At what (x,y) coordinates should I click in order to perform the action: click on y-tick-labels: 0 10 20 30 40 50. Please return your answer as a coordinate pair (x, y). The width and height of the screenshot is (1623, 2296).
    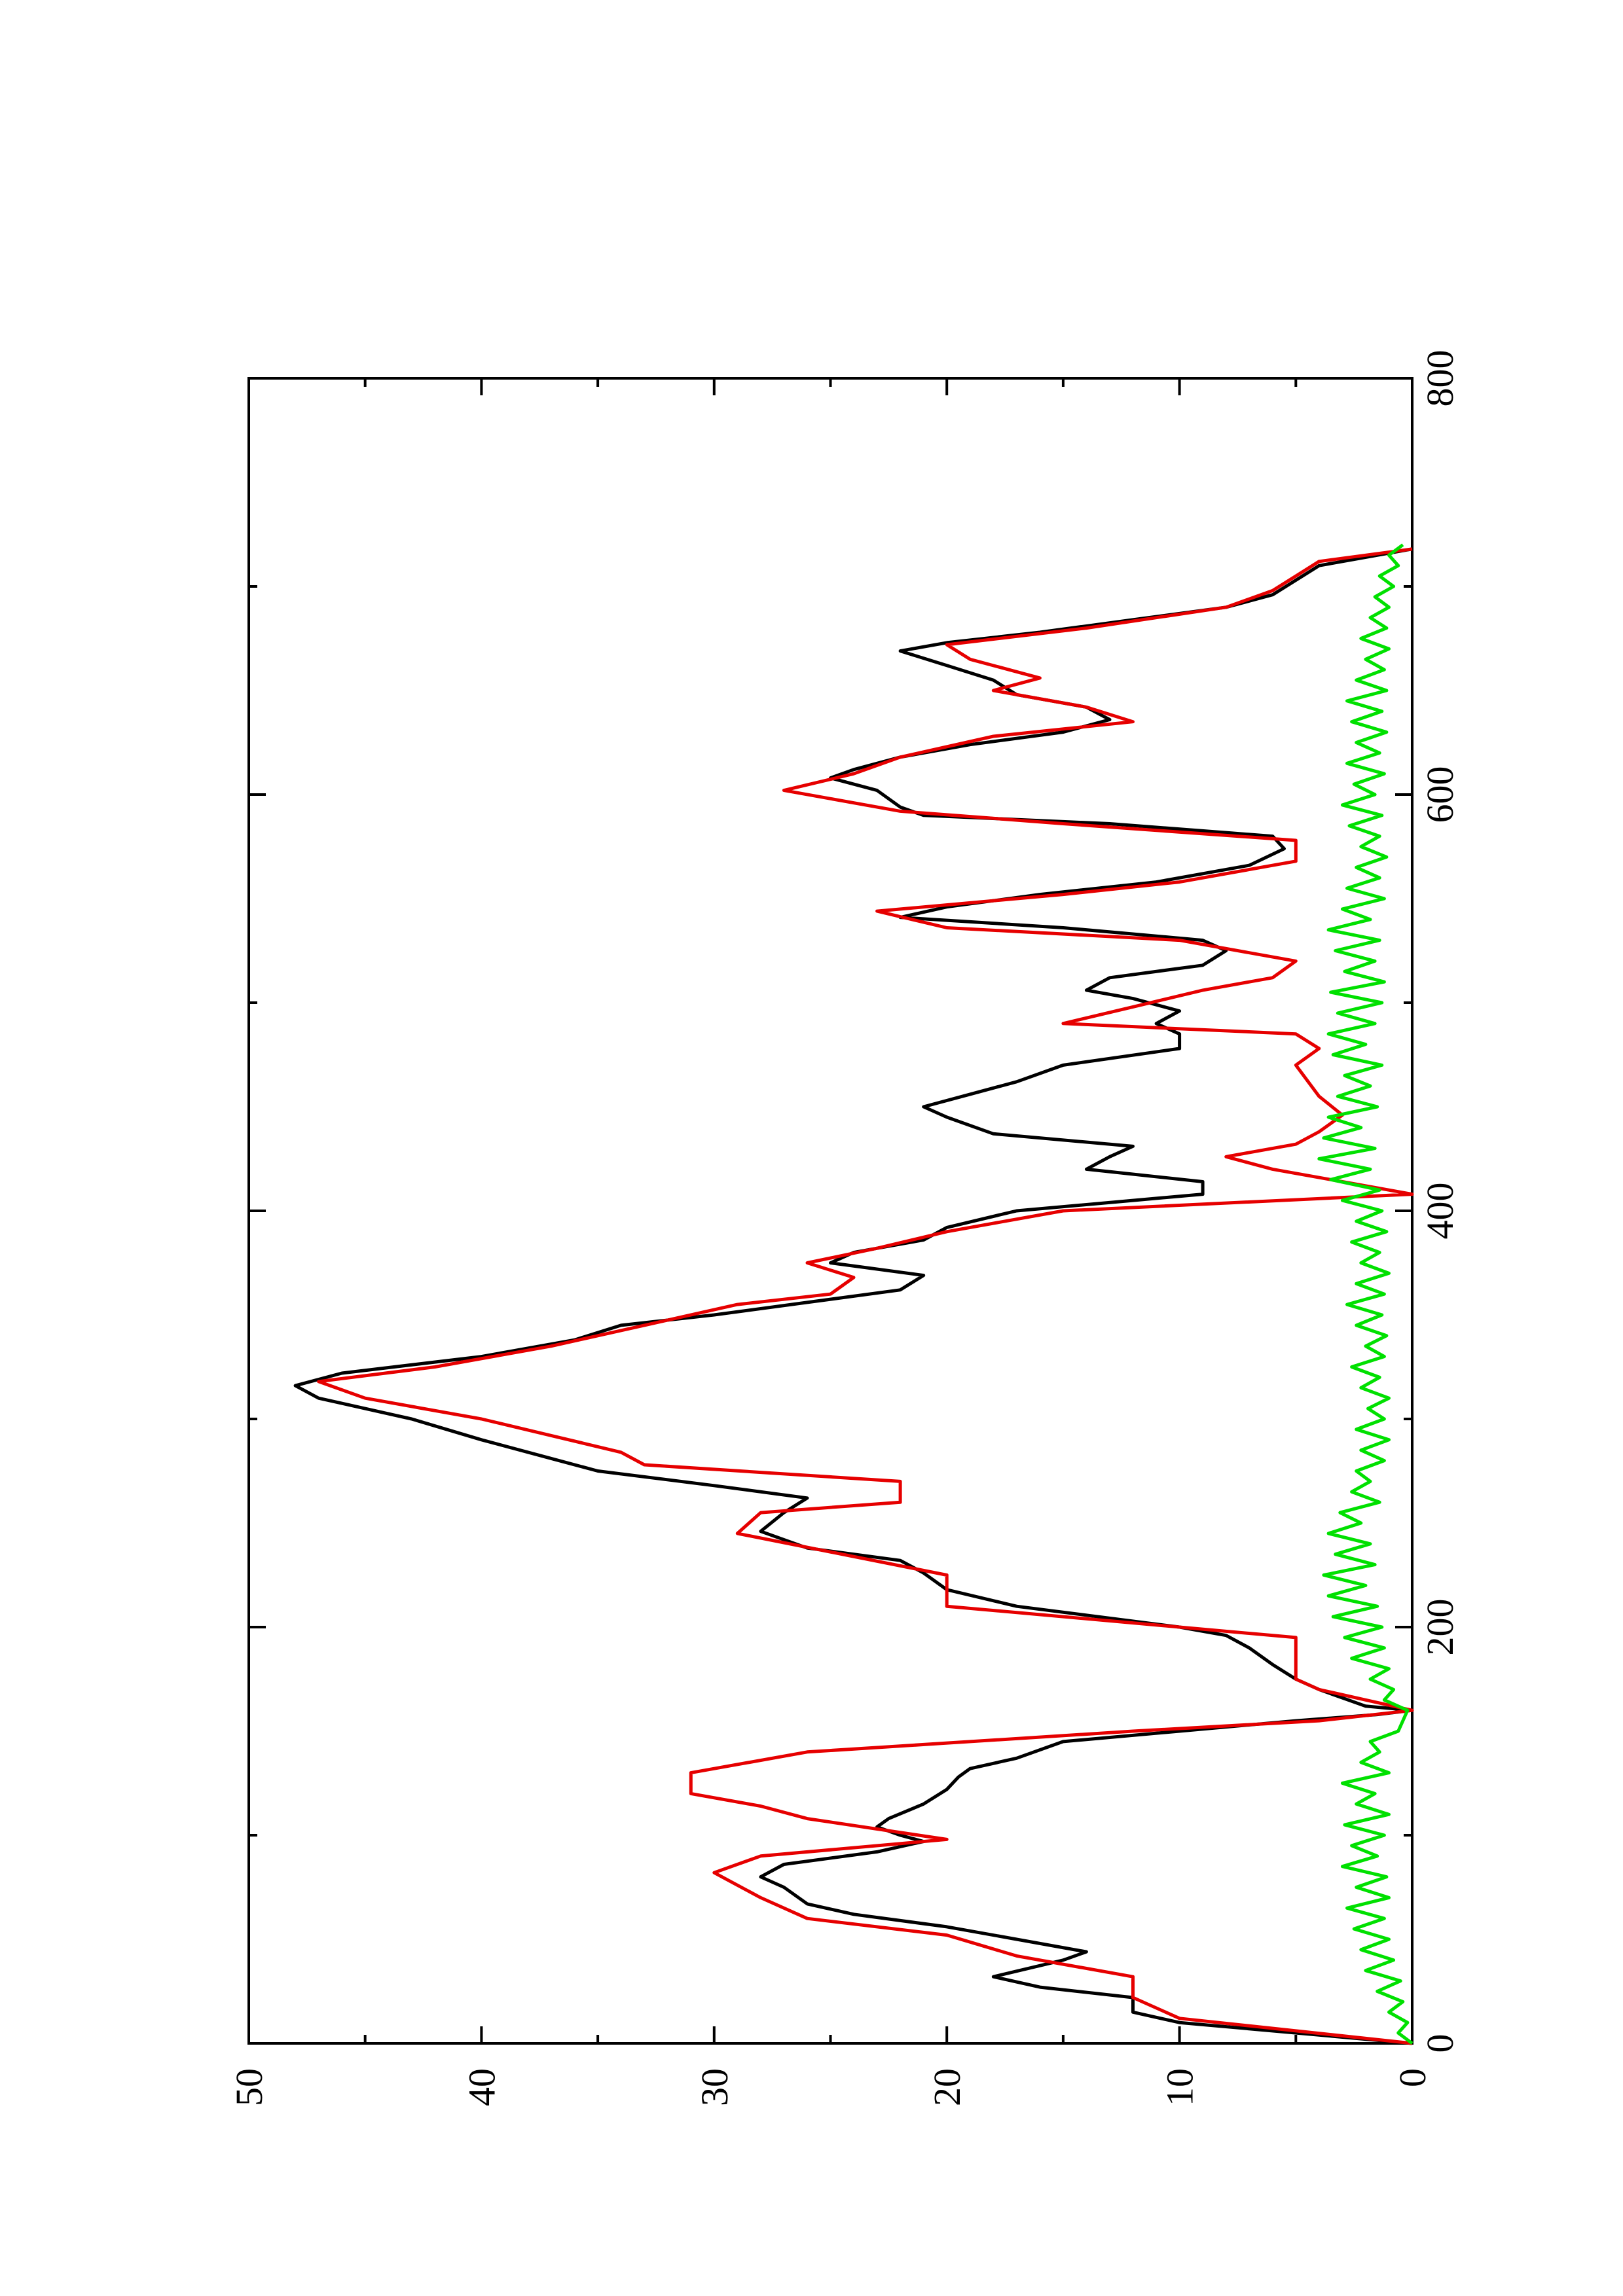
    Looking at the image, I should click on (831, 2087).